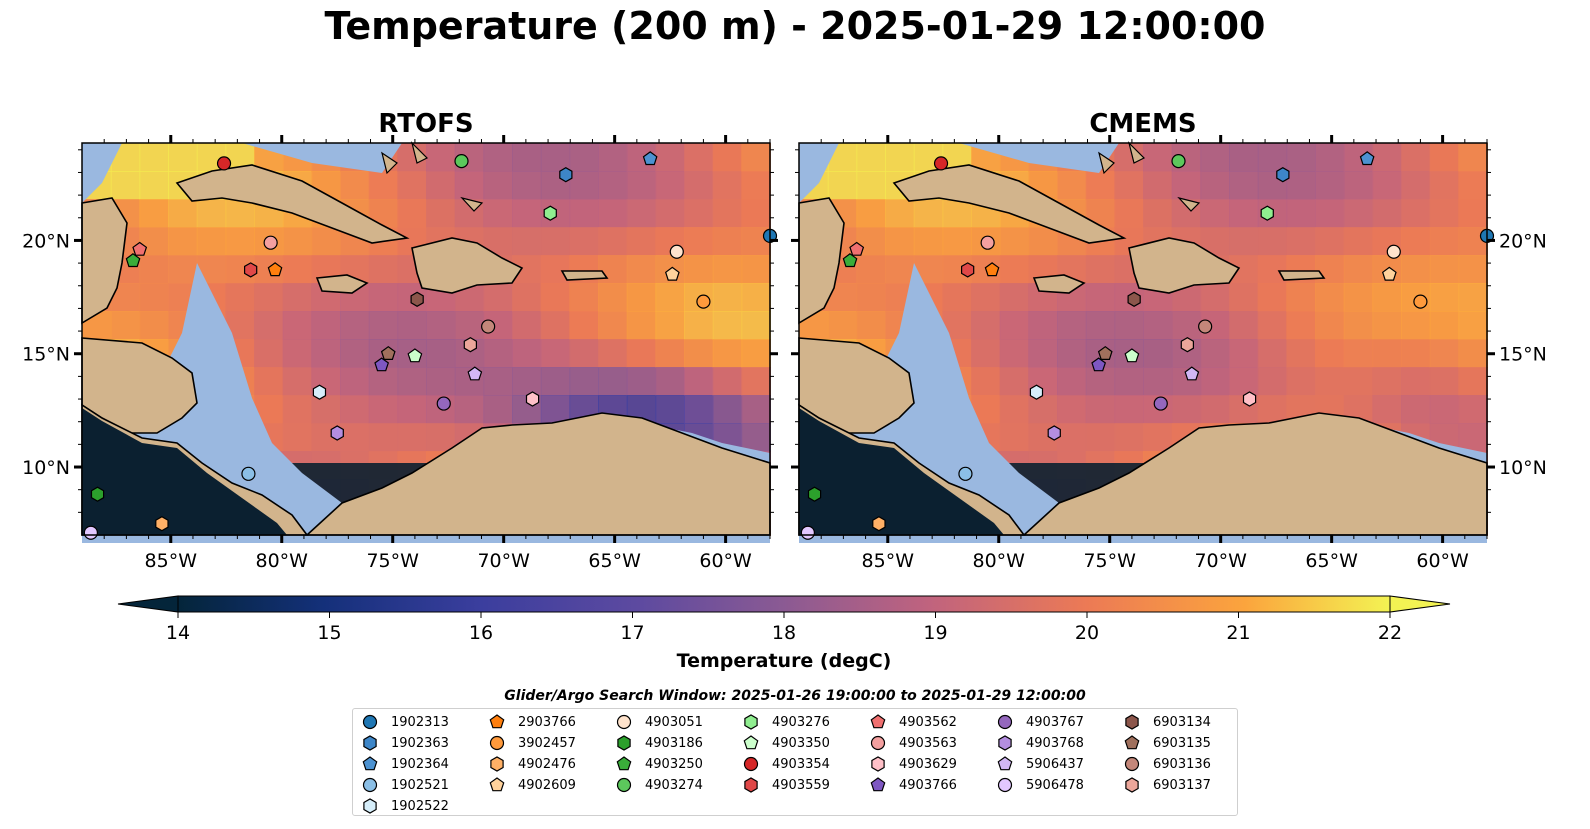 The width and height of the screenshot is (1590, 829). What do you see at coordinates (1055, 785) in the screenshot?
I see `legend-item-label: 5906478` at bounding box center [1055, 785].